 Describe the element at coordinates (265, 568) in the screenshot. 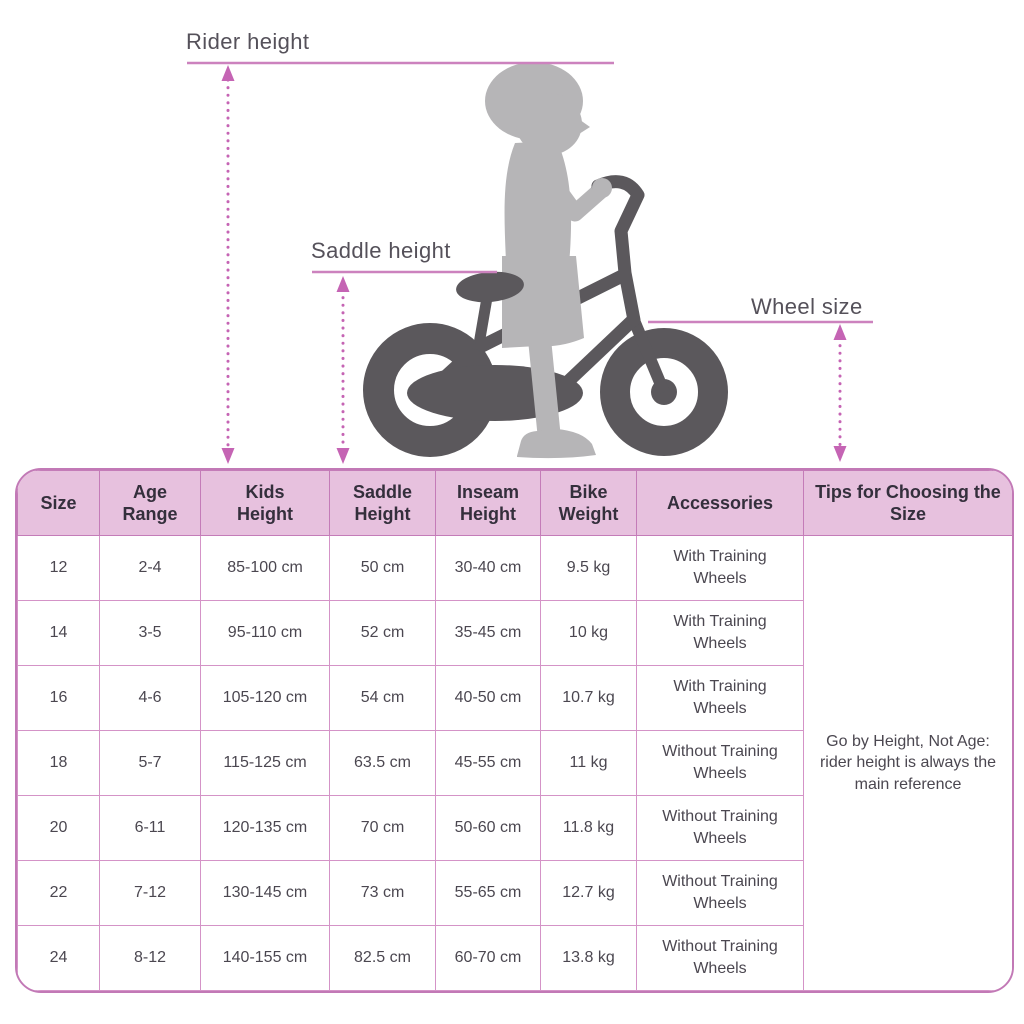

I see `cell-kids-height: 85-100 cm` at that location.